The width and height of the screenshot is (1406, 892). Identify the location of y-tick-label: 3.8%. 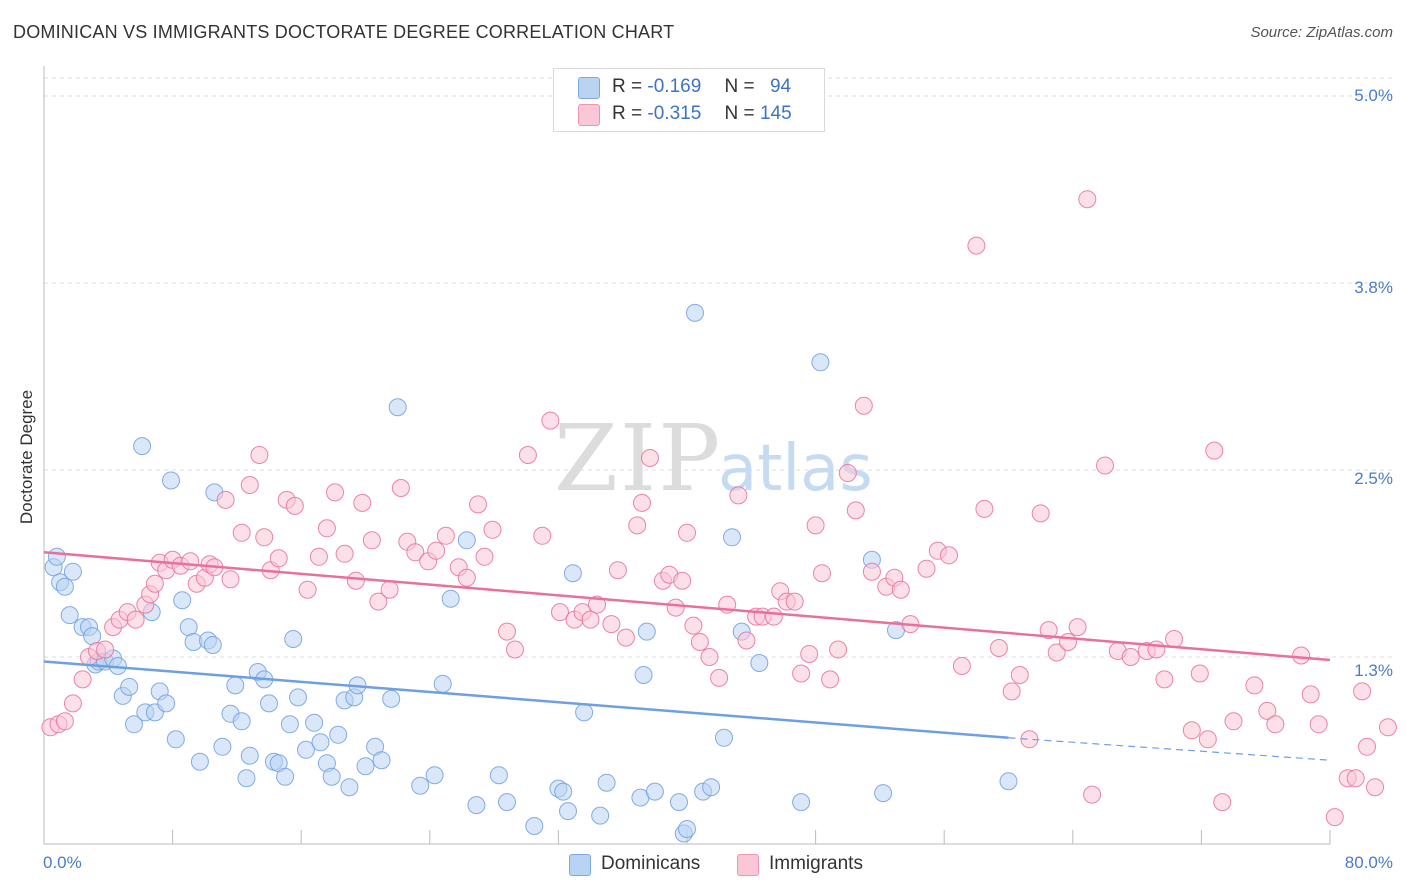
(1373, 287).